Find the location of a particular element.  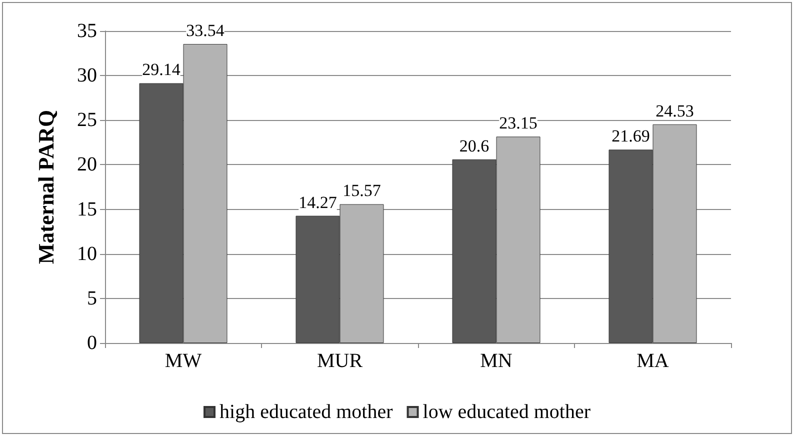

x-tick-label: MW is located at coordinates (183, 361).